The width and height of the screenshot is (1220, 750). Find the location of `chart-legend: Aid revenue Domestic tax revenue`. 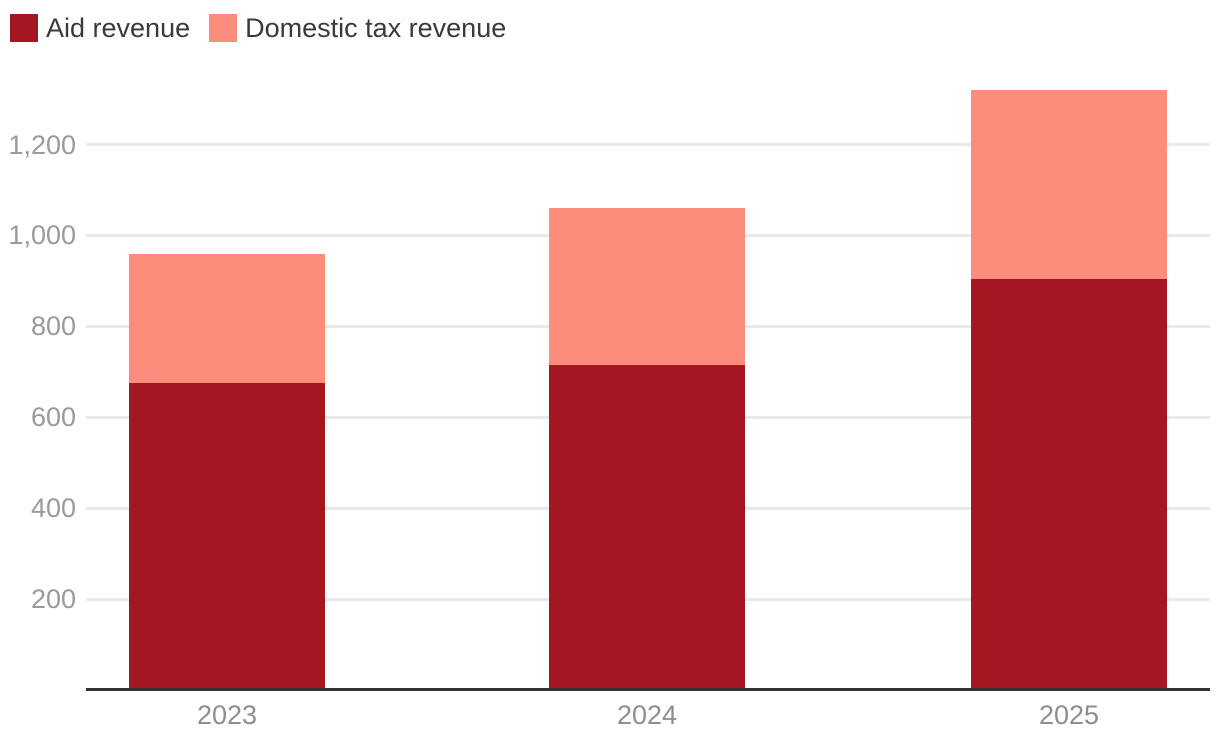

chart-legend: Aid revenue Domestic tax revenue is located at coordinates (267, 28).